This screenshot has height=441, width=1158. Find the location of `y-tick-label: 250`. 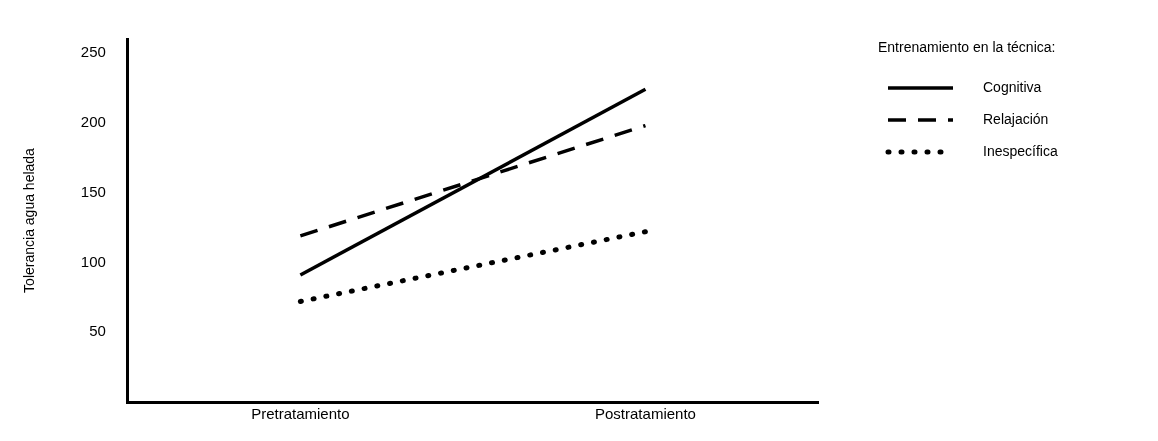

y-tick-label: 250 is located at coordinates (93, 52).